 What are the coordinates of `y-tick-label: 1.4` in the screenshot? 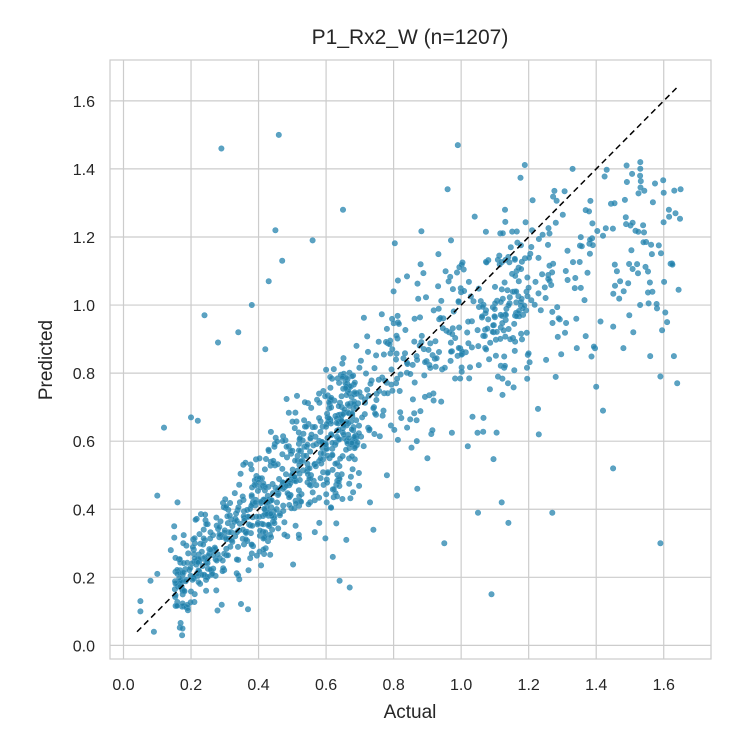 It's located at (84, 170).